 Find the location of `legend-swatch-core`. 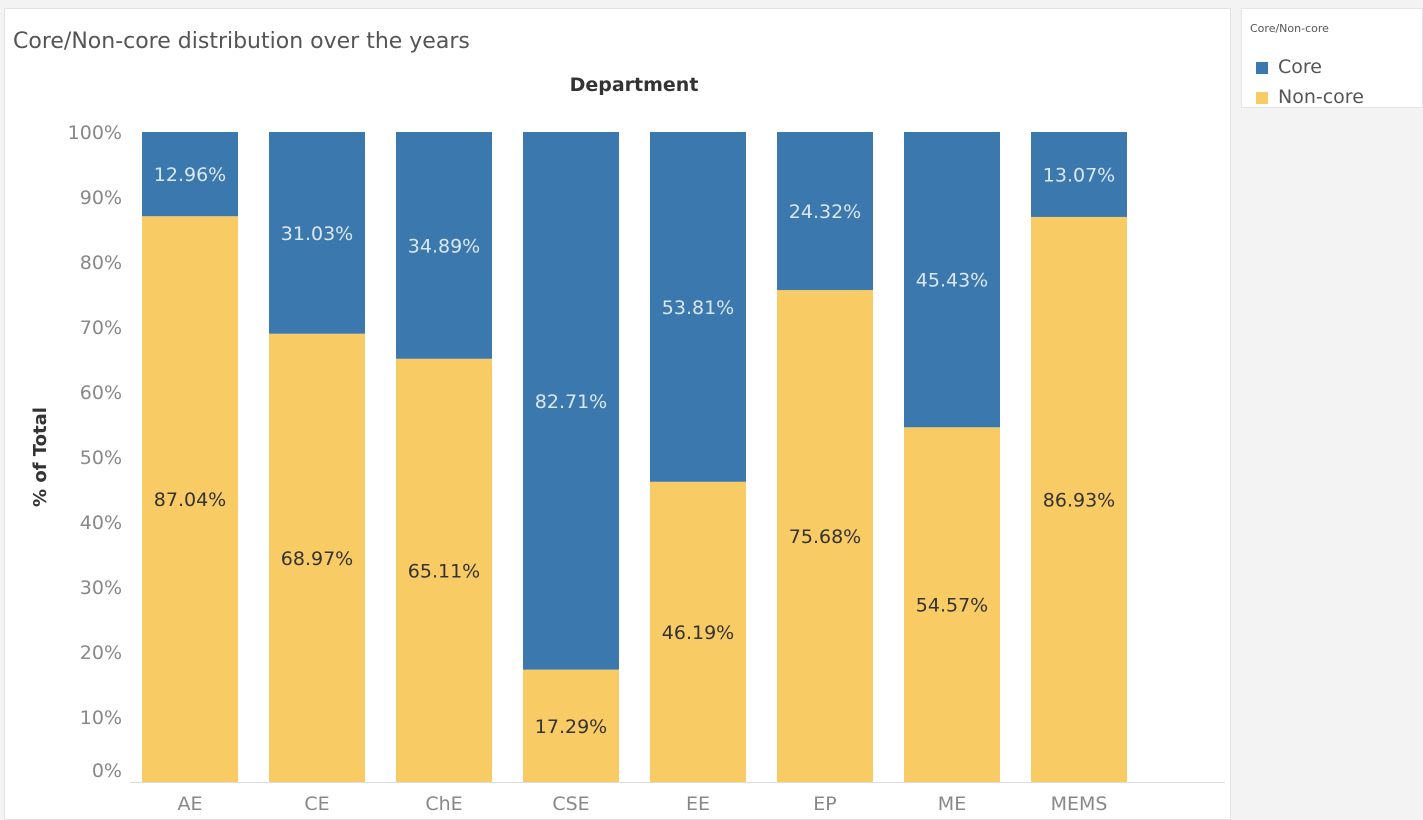

legend-swatch-core is located at coordinates (1262, 68).